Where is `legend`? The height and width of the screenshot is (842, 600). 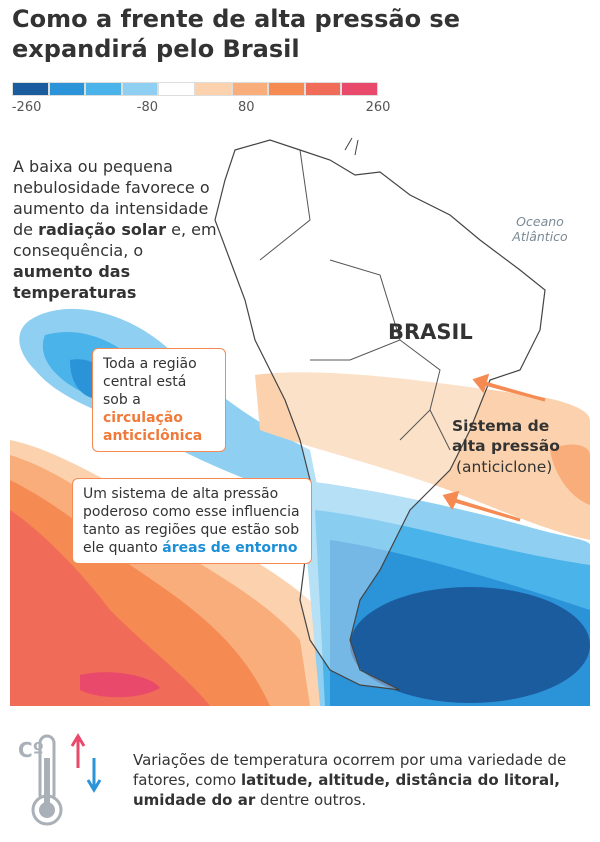
legend is located at coordinates (195, 89).